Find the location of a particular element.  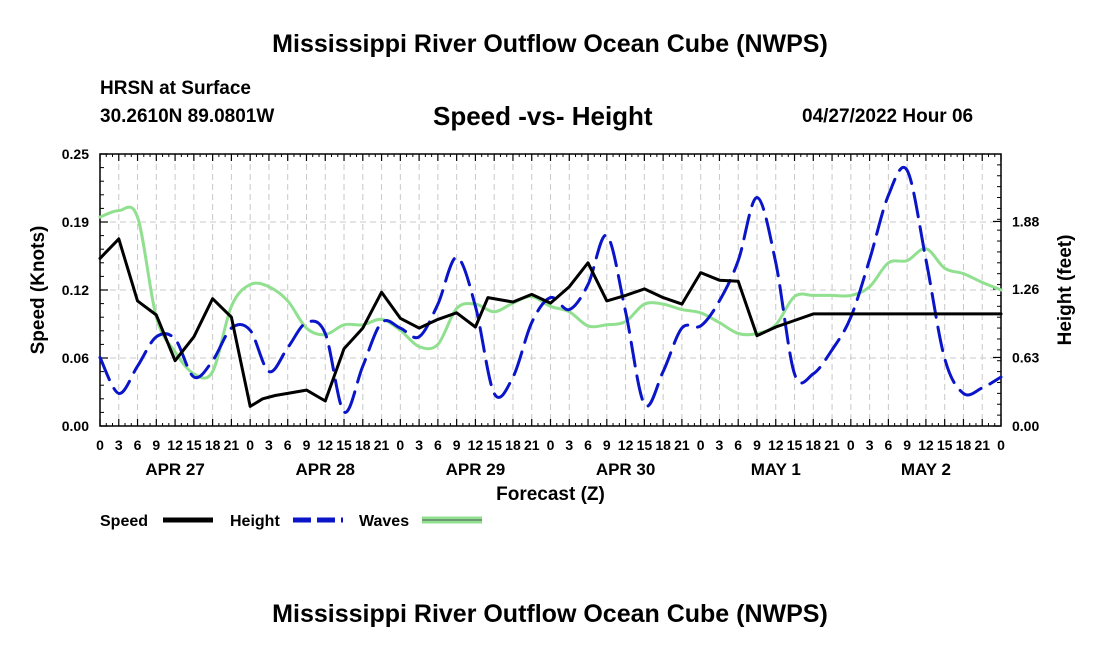

y-left-tick-label: 0.12 is located at coordinates (75, 290).